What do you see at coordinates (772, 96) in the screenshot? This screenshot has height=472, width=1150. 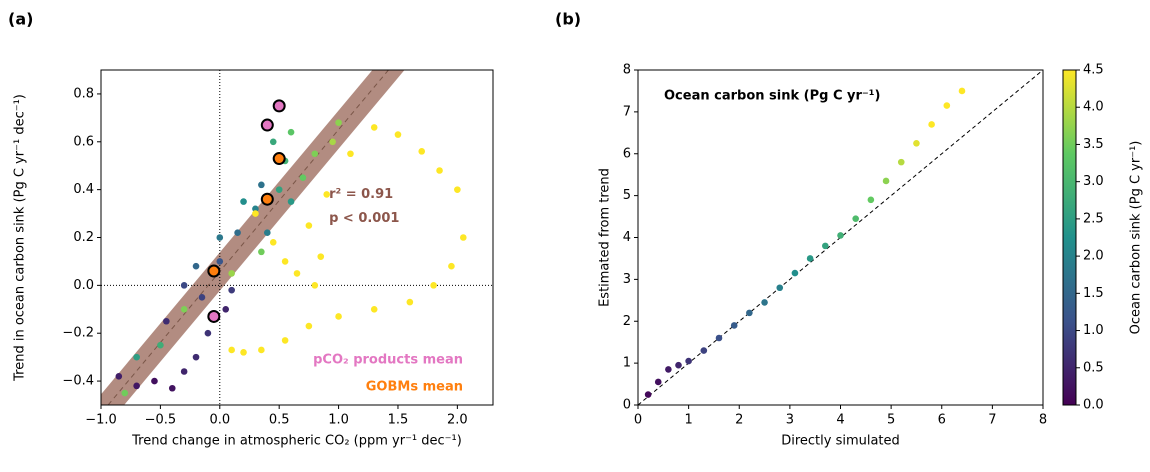 I see `panel-title: Ocean carbon sink (Pg C yr⁻¹)` at bounding box center [772, 96].